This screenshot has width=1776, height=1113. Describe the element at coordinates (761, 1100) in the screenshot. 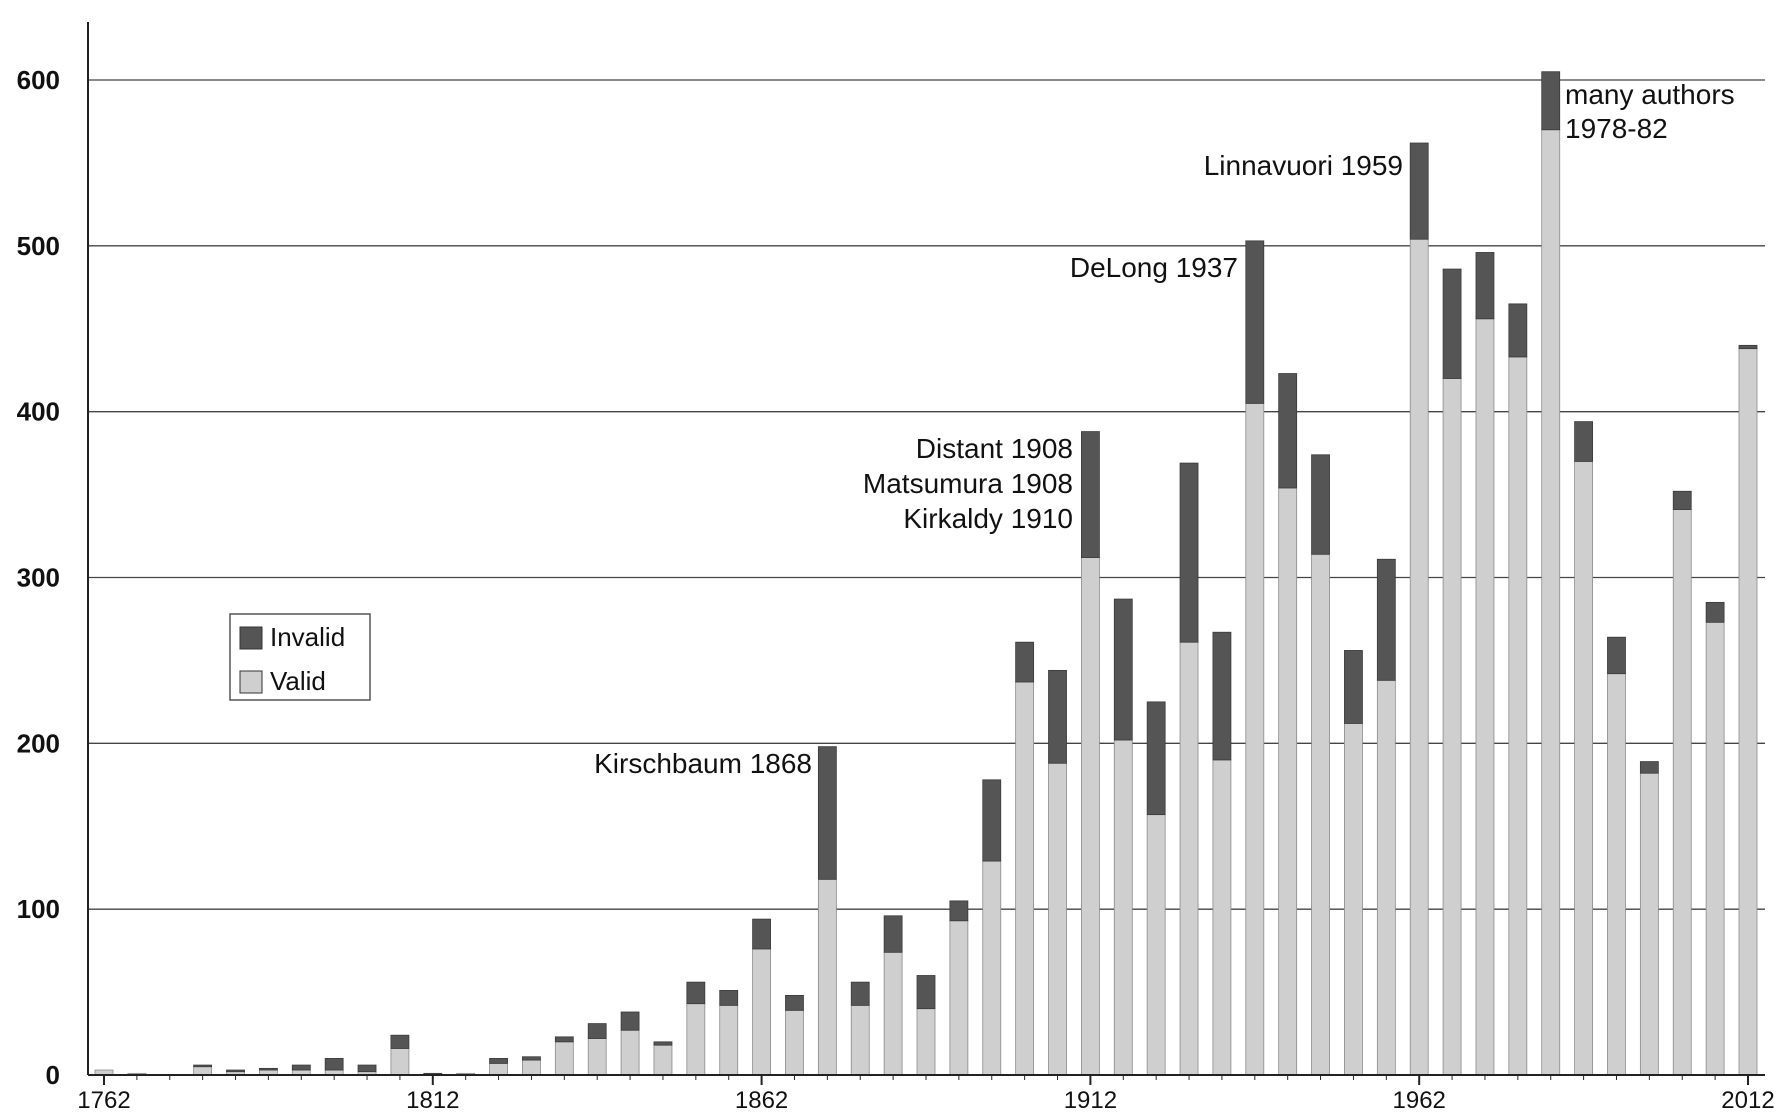

I see `x-tick-label: 1862` at that location.